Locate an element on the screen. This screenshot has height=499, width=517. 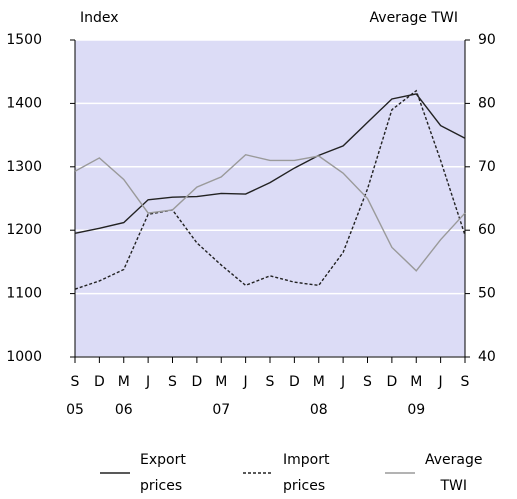
y-tick-label: 1300 is located at coordinates (24, 167).